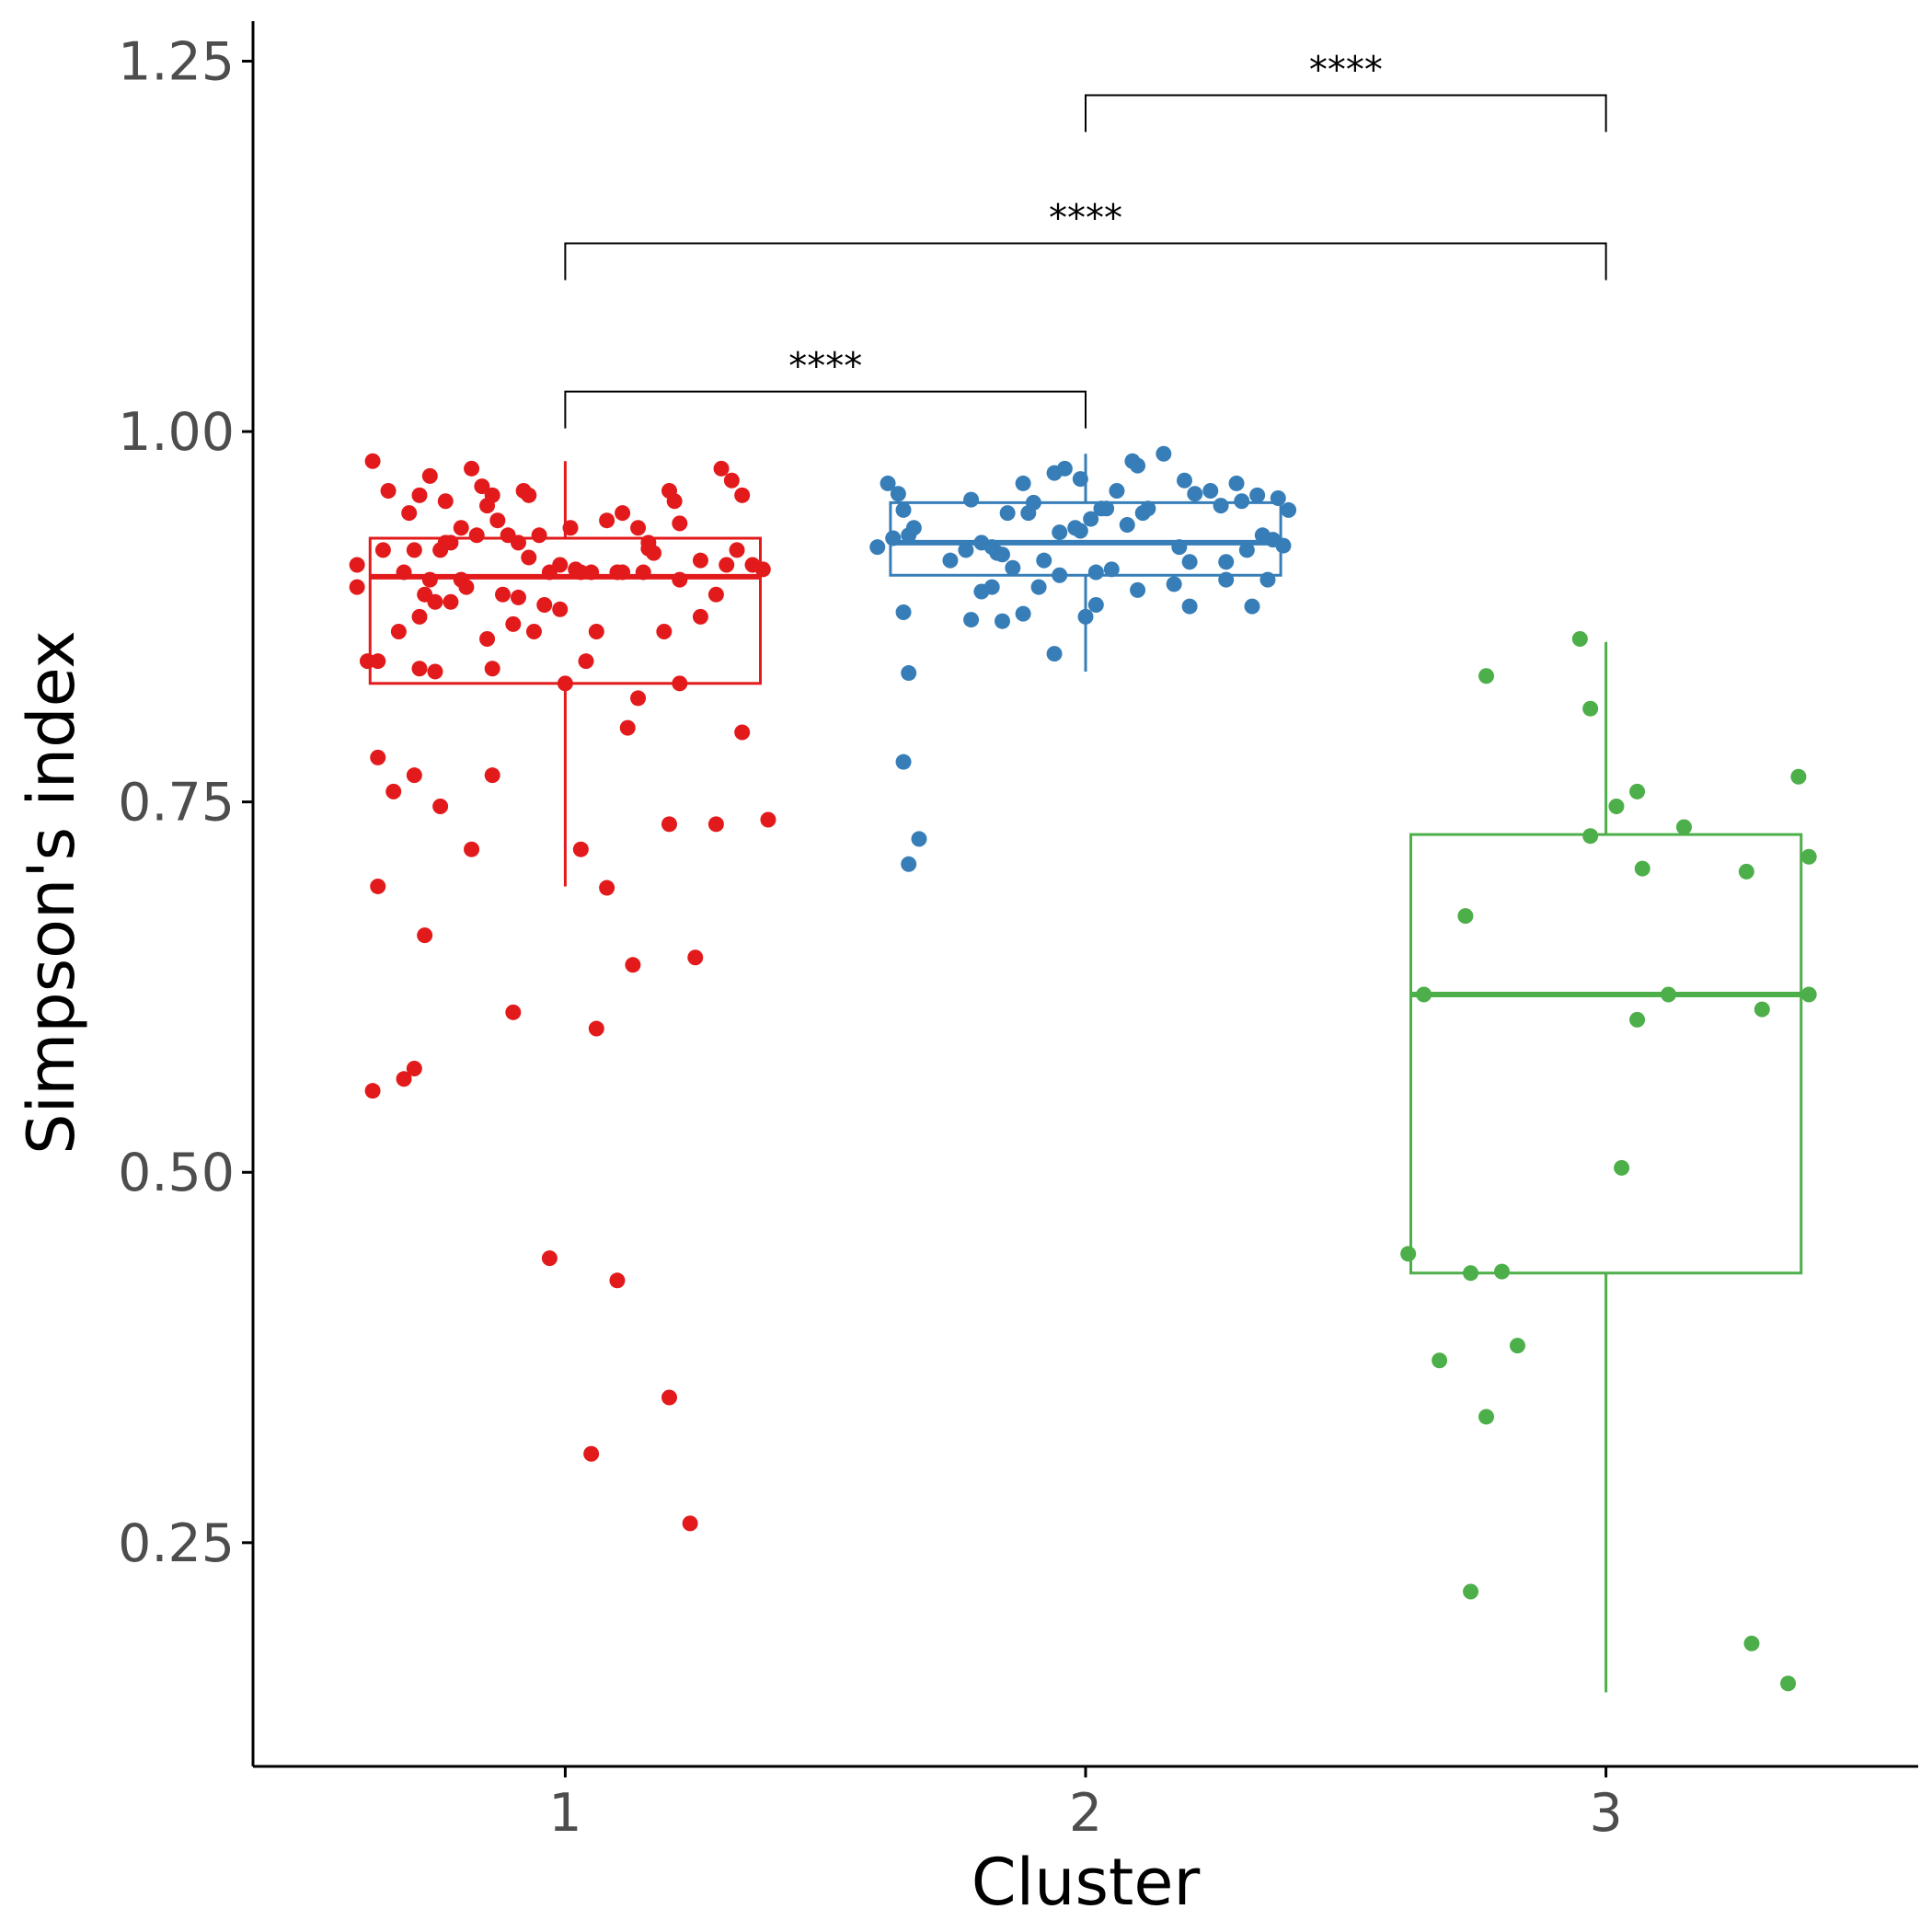  I want to click on y-axis-title: Simpson's index, so click(51, 892).